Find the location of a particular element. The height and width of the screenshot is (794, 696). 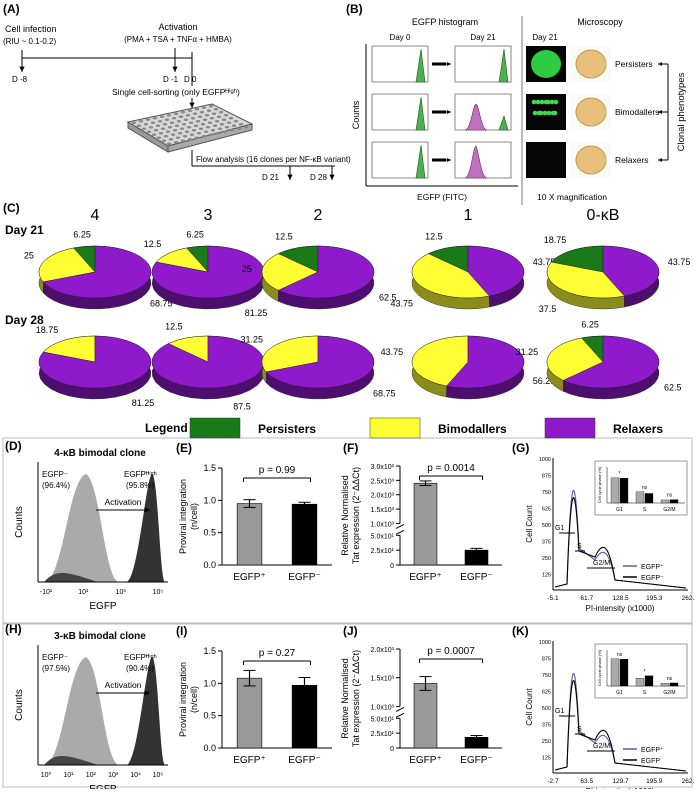

inset-x-label: S is located at coordinates (645, 510).